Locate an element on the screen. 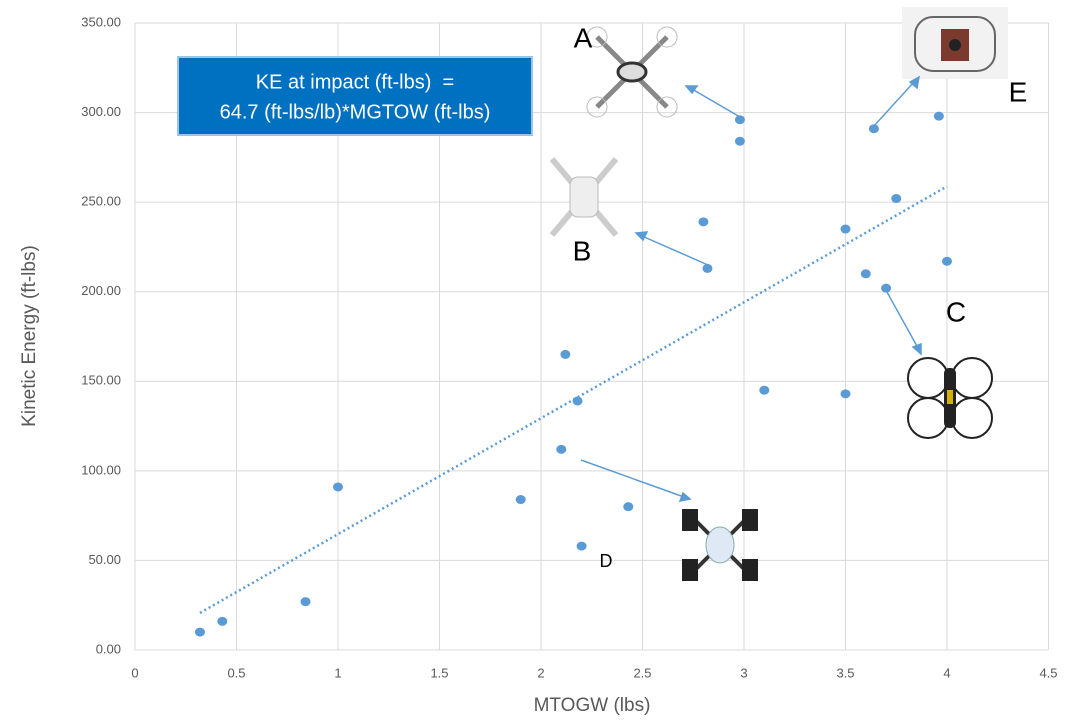 The height and width of the screenshot is (722, 1066). icon-b is located at coordinates (584, 197).